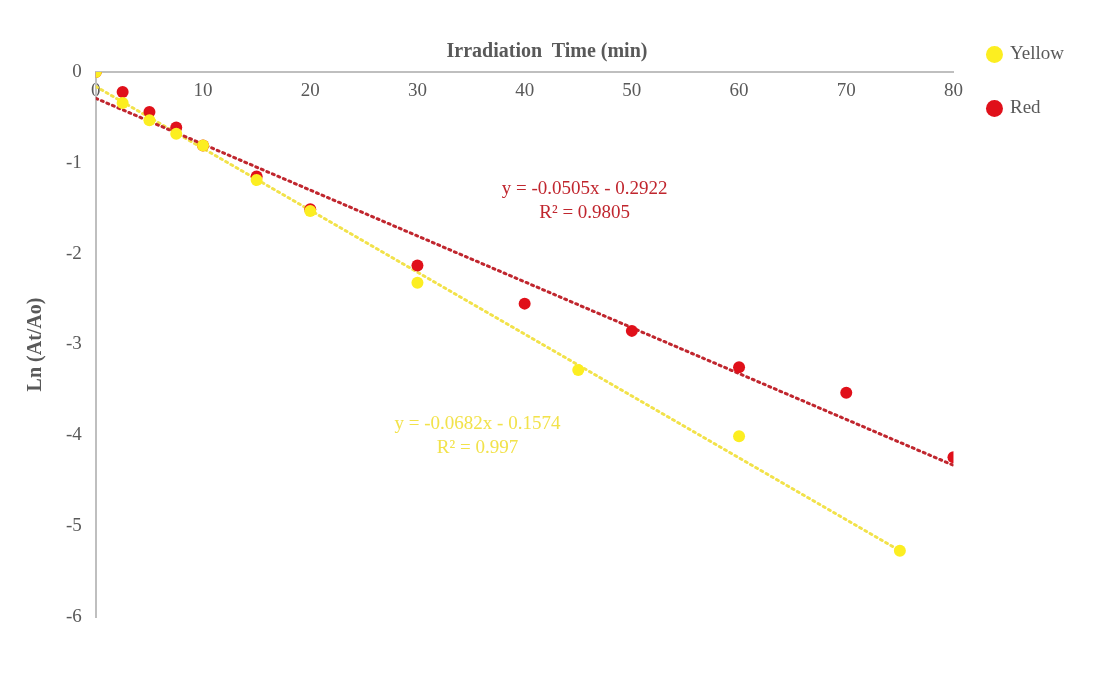  I want to click on x-tick-label: 10, so click(203, 90).